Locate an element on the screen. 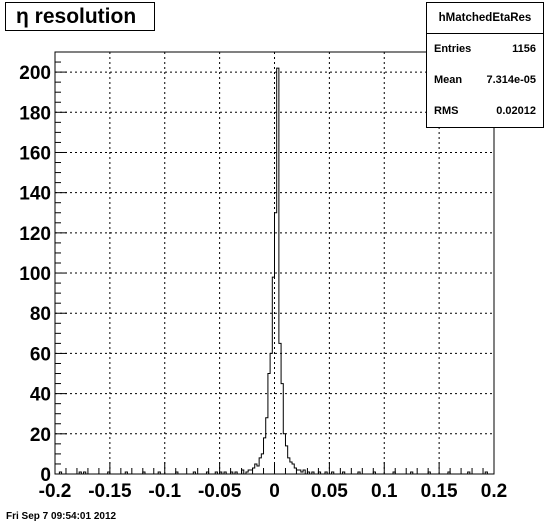  stats-histogram-name: hMatchedEtaRes is located at coordinates (485, 18).